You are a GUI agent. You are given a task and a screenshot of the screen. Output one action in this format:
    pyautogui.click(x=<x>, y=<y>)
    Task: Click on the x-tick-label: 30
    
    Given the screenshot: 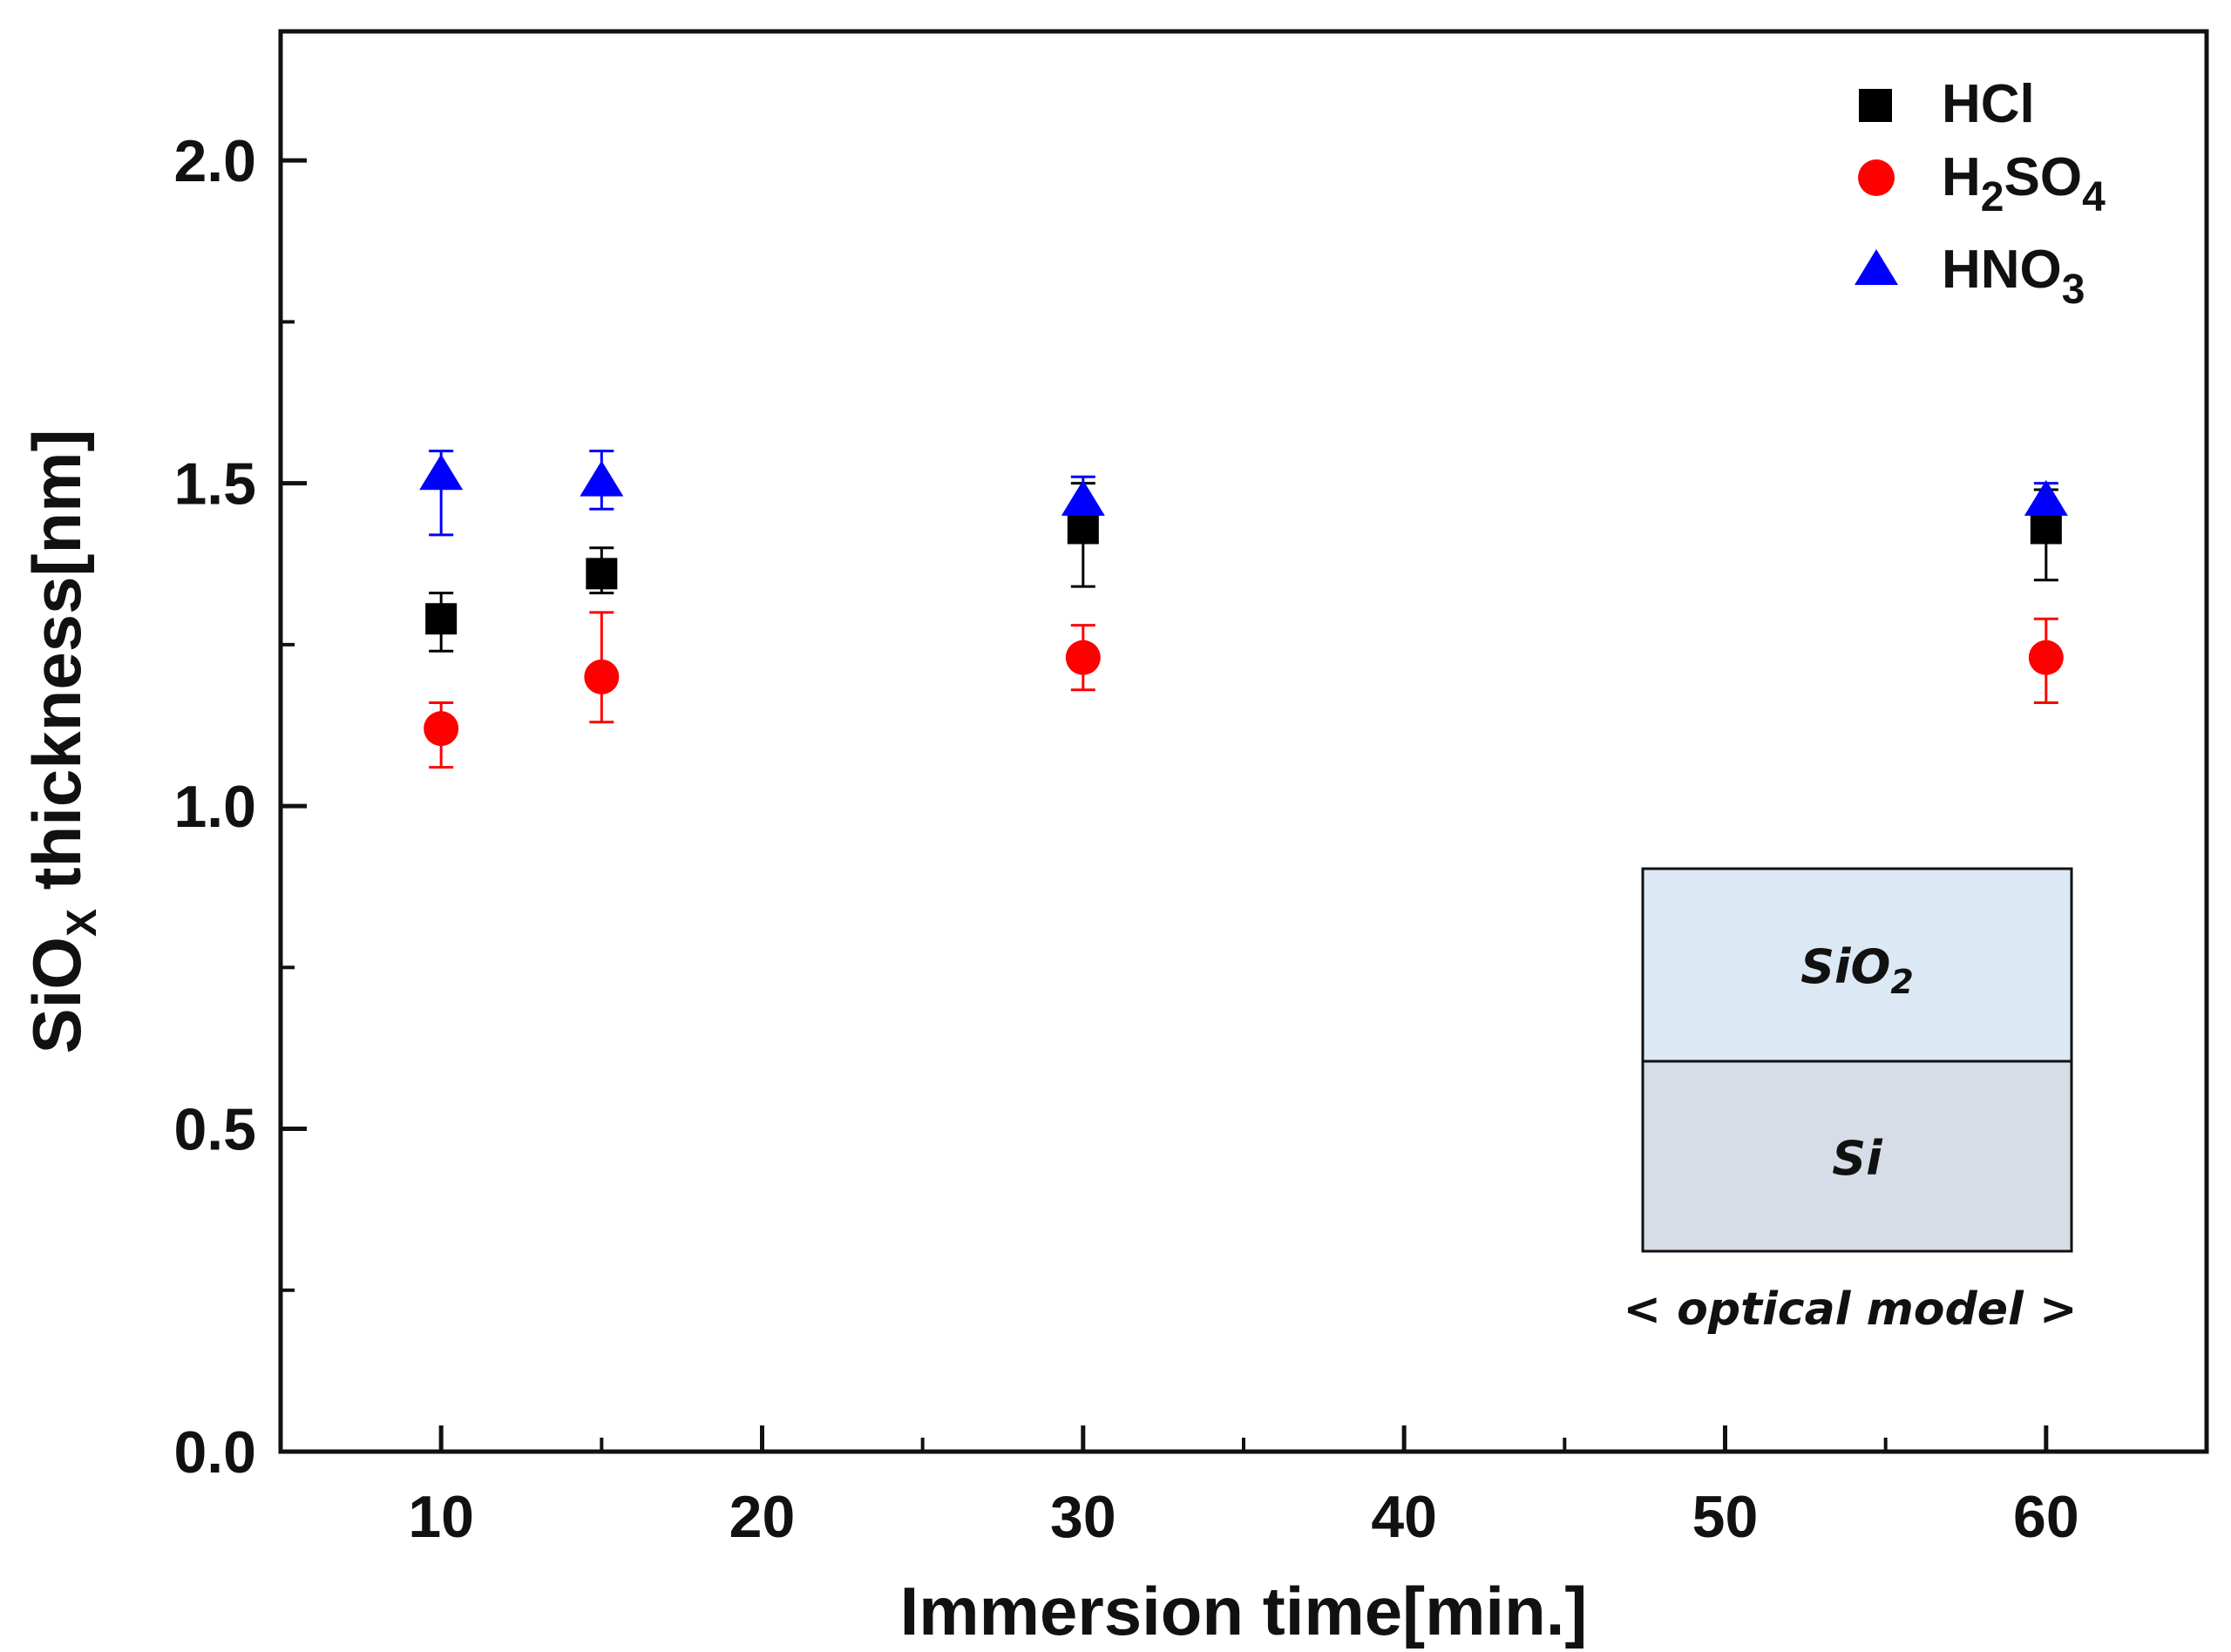 What is the action you would take?
    pyautogui.click(x=1083, y=1517)
    